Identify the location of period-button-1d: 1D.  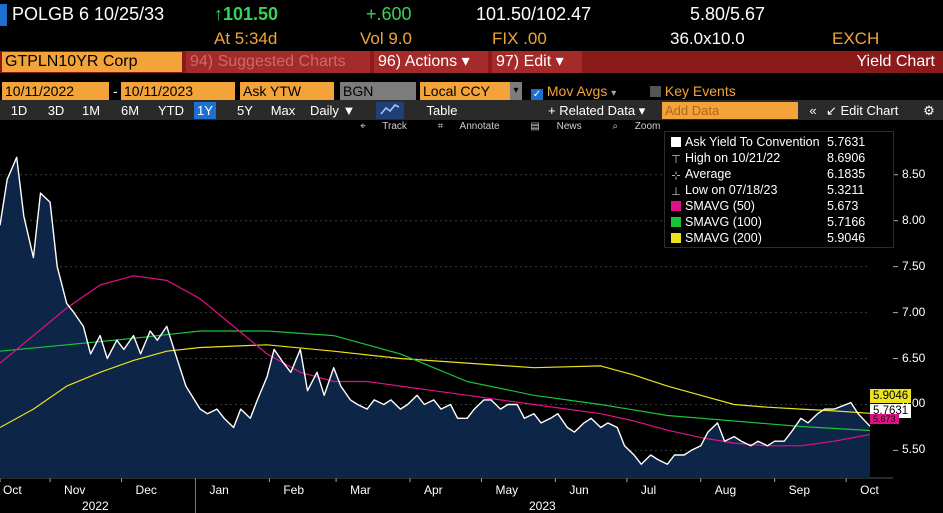
(19, 110).